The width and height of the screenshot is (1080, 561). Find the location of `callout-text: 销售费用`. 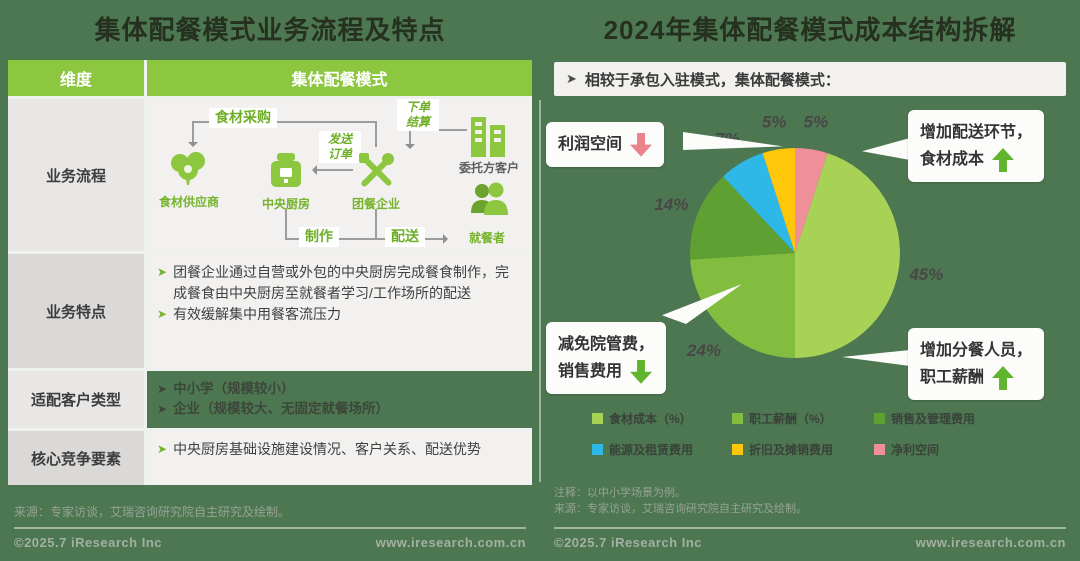

callout-text: 销售费用 is located at coordinates (590, 372).